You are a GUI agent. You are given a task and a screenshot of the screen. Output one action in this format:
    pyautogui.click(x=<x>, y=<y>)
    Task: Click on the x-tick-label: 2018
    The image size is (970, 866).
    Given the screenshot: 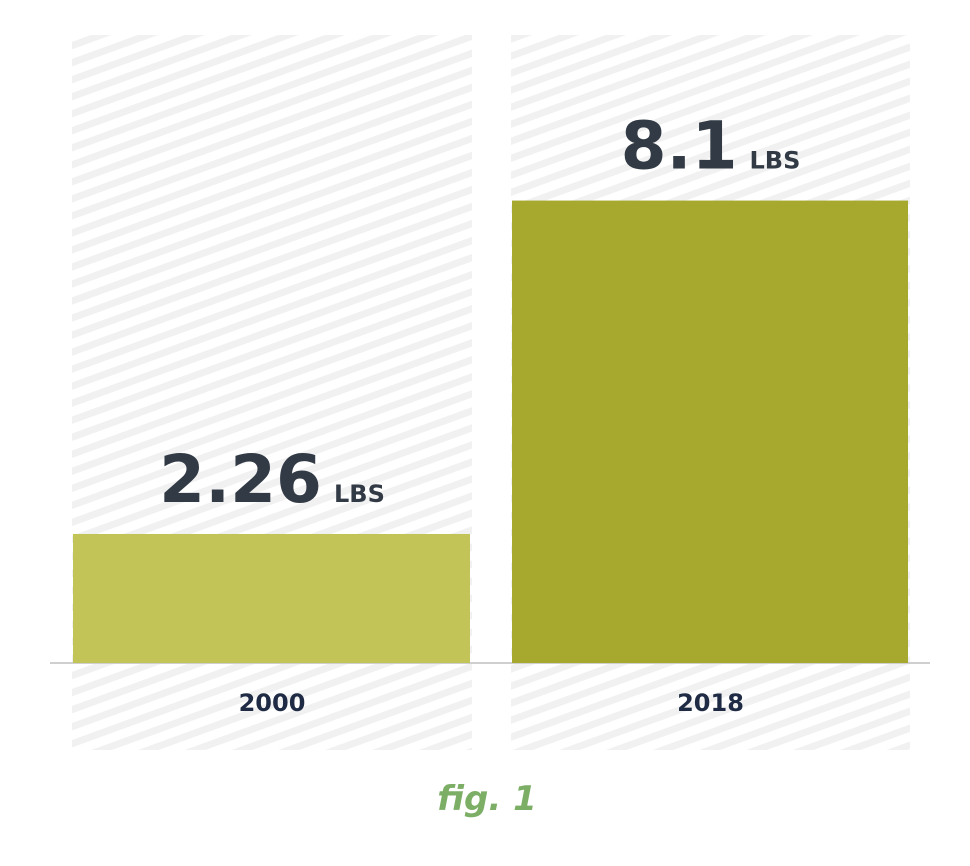 What is the action you would take?
    pyautogui.click(x=710, y=703)
    